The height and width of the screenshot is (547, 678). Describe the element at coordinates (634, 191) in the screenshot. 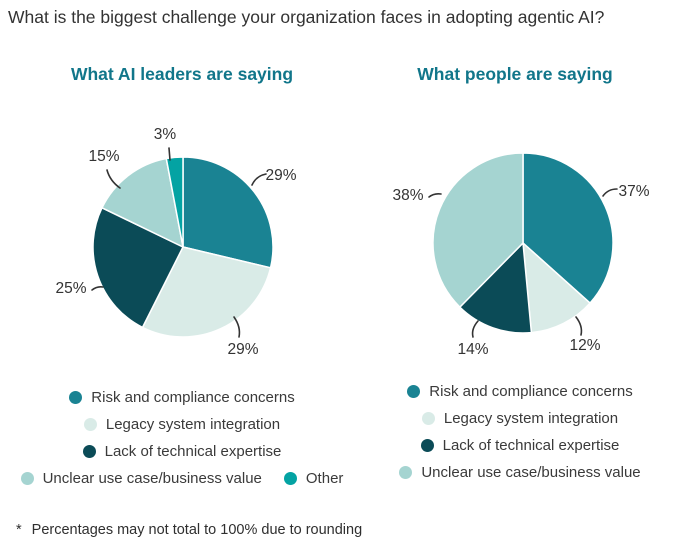

I see `pie2-label-risk: 37%` at that location.